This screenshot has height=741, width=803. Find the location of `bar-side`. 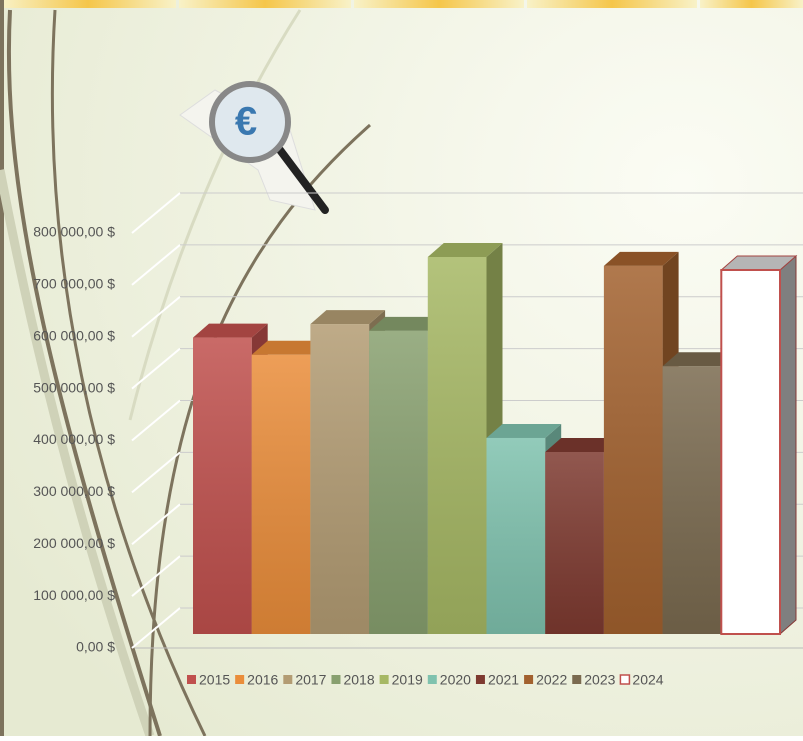

bar-side is located at coordinates (788, 445).